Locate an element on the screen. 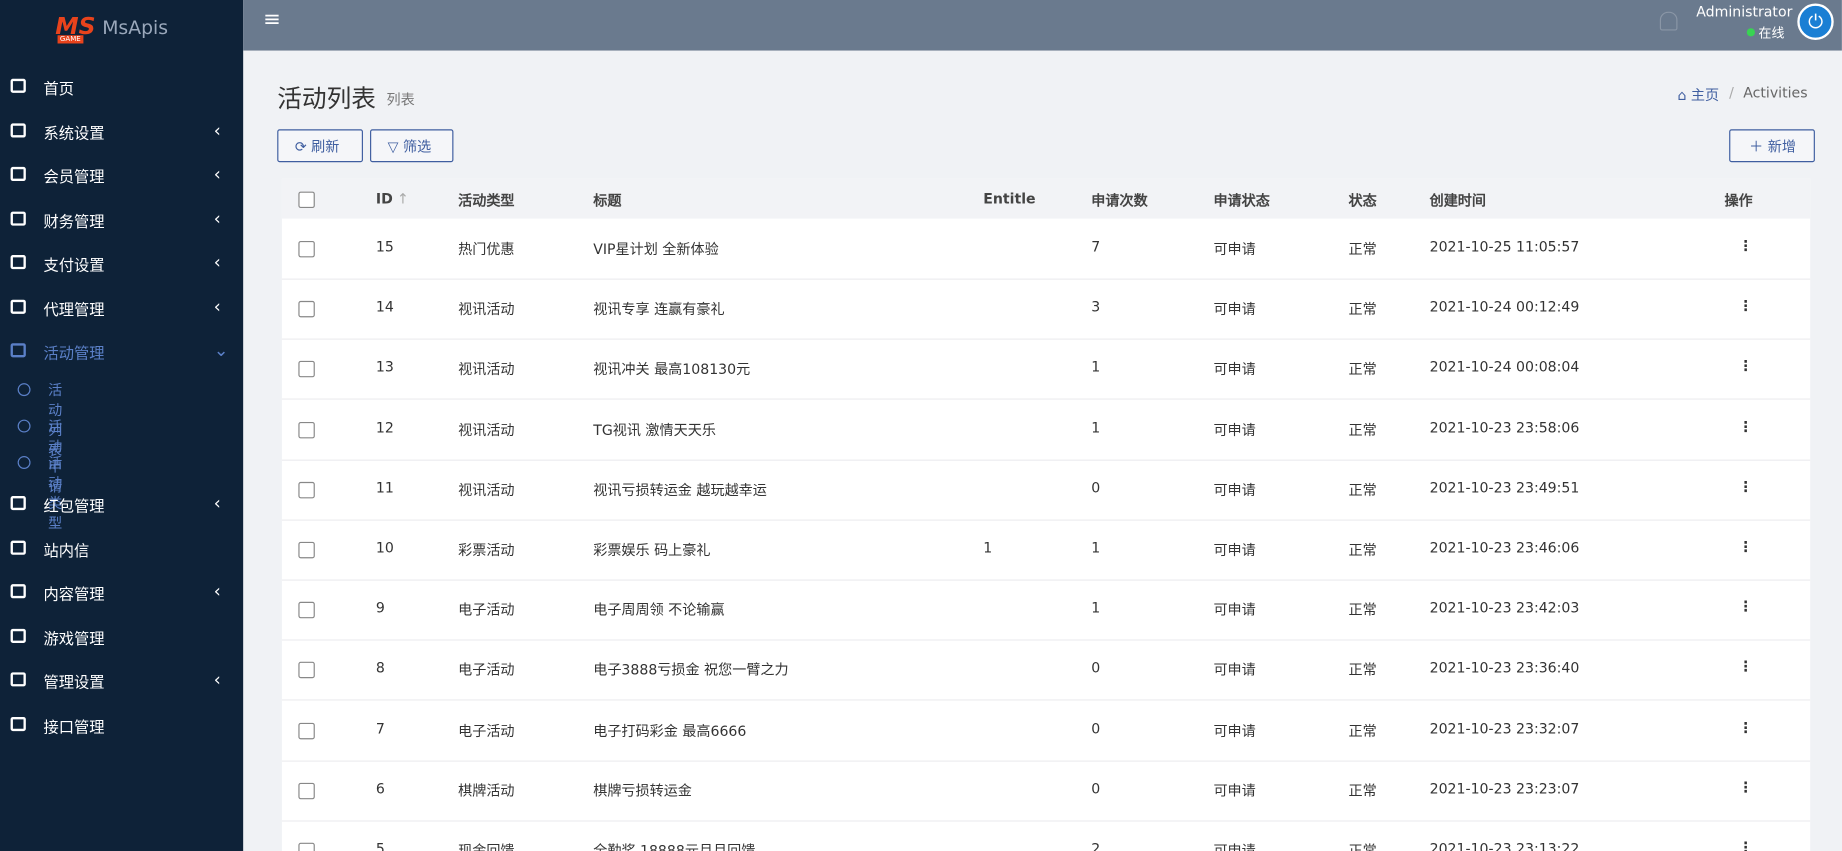 The image size is (1842, 851). sort-icon: ↑ is located at coordinates (403, 198).